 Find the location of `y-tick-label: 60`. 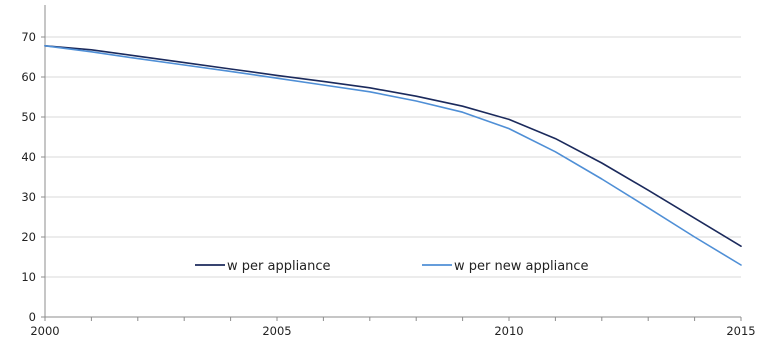

y-tick-label: 60 is located at coordinates (28, 77).